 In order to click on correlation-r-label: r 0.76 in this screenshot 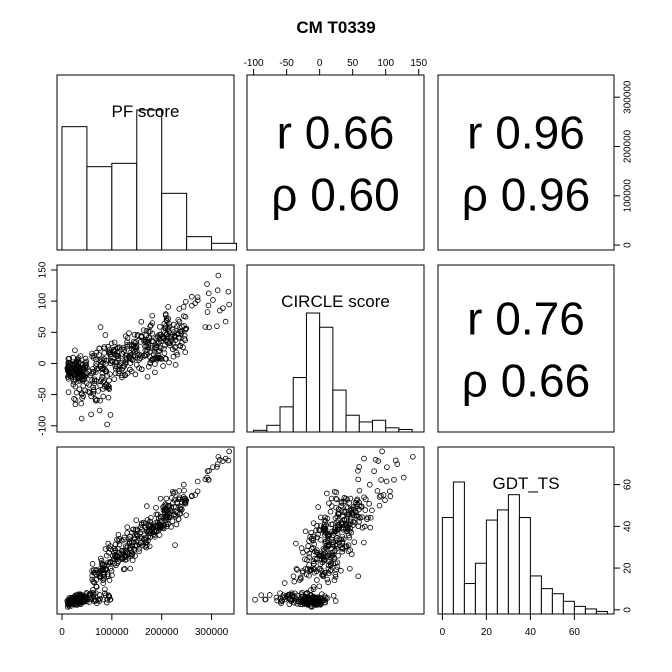, I will do `click(526, 319)`.